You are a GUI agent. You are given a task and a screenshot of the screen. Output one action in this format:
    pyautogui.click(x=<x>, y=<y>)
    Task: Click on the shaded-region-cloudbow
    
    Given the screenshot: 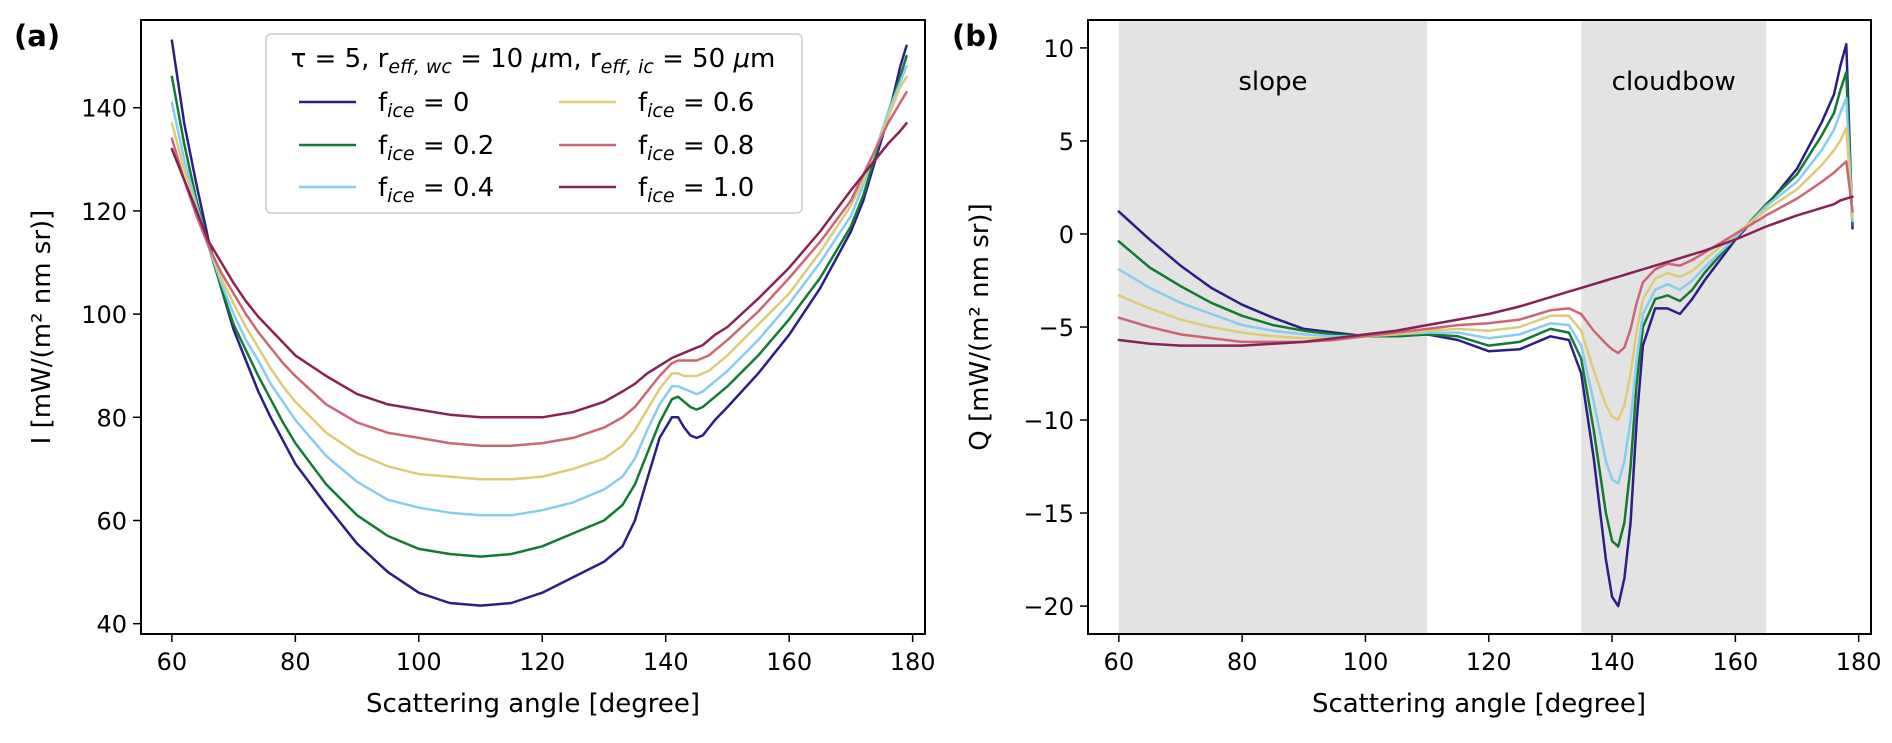 What is the action you would take?
    pyautogui.click(x=1674, y=327)
    